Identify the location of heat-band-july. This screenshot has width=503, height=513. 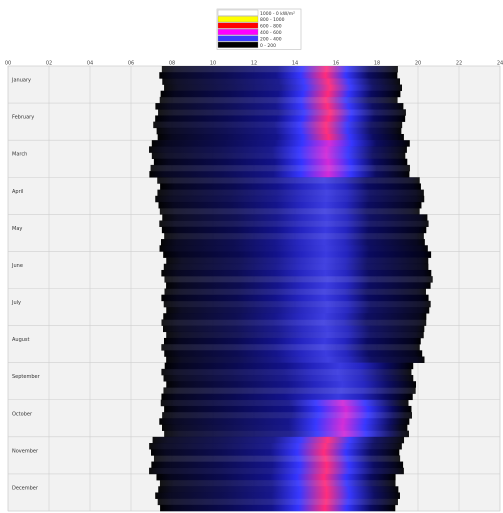
(296, 307).